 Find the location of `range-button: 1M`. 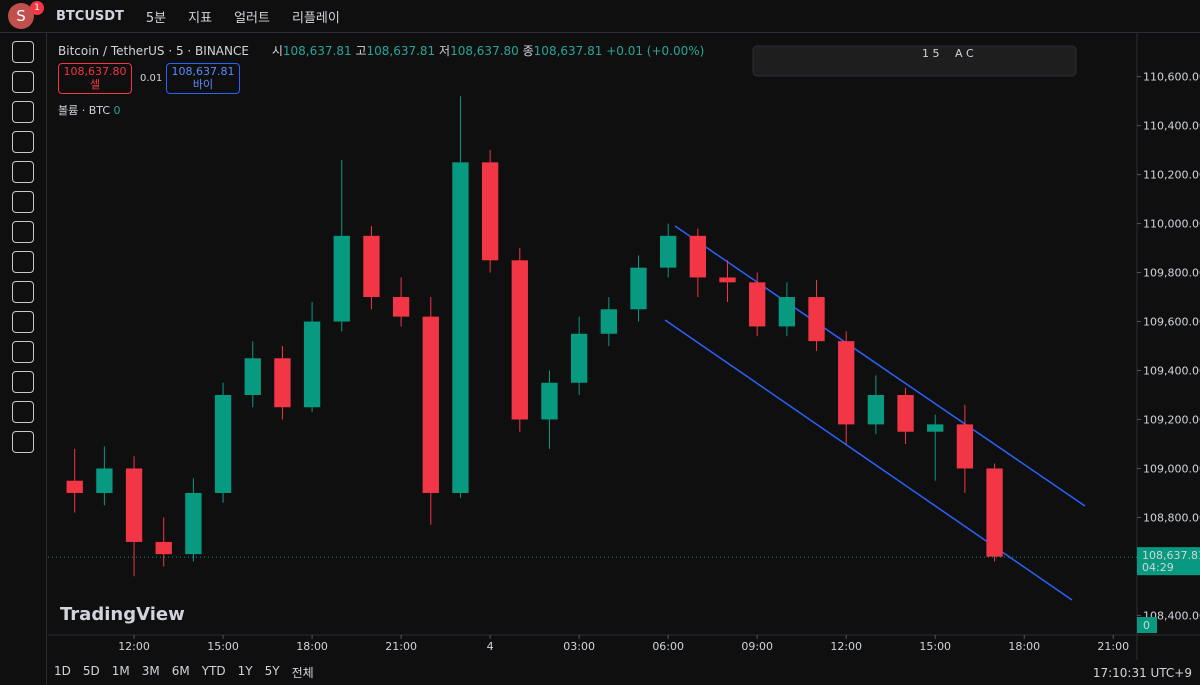

range-button: 1M is located at coordinates (120, 671).